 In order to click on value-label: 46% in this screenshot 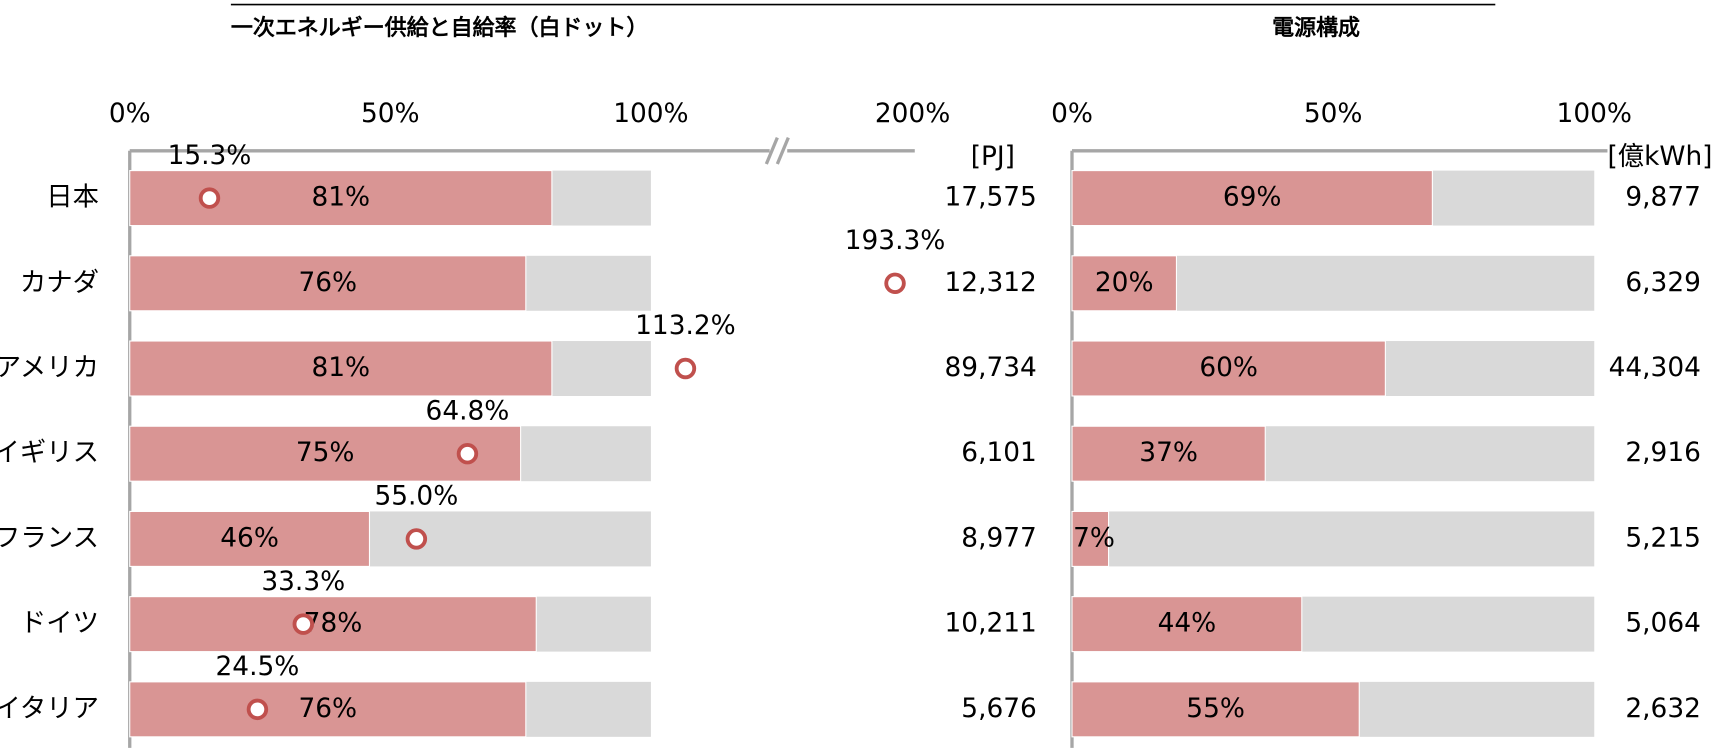, I will do `click(249, 538)`.